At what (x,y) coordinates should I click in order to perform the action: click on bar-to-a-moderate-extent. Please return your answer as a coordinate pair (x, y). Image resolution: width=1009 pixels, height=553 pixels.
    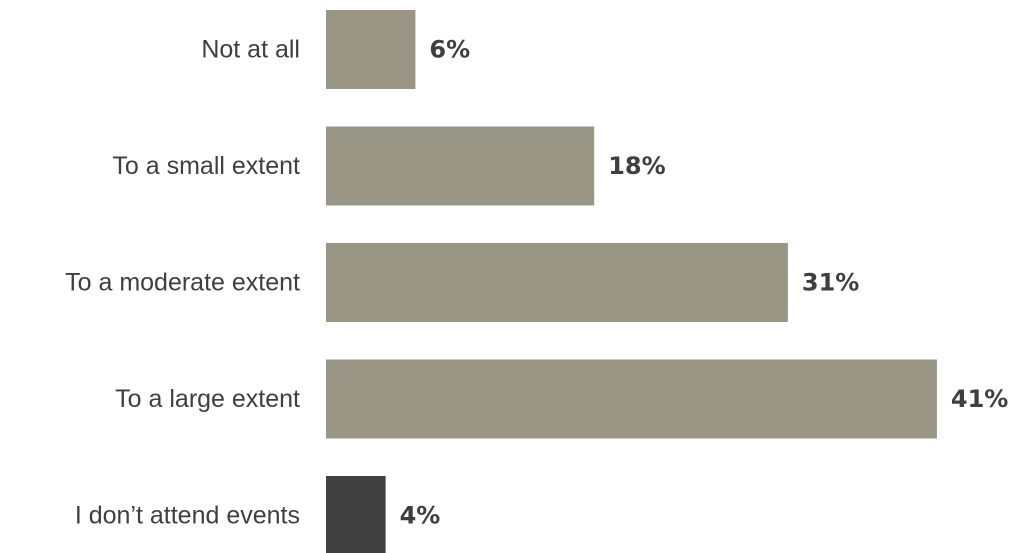
    Looking at the image, I should click on (557, 282).